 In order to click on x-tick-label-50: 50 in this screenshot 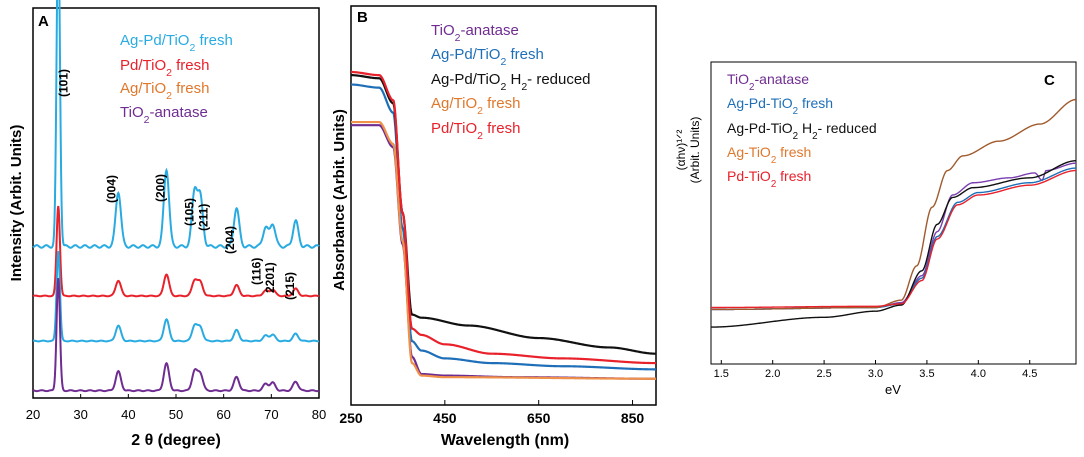, I will do `click(176, 414)`.